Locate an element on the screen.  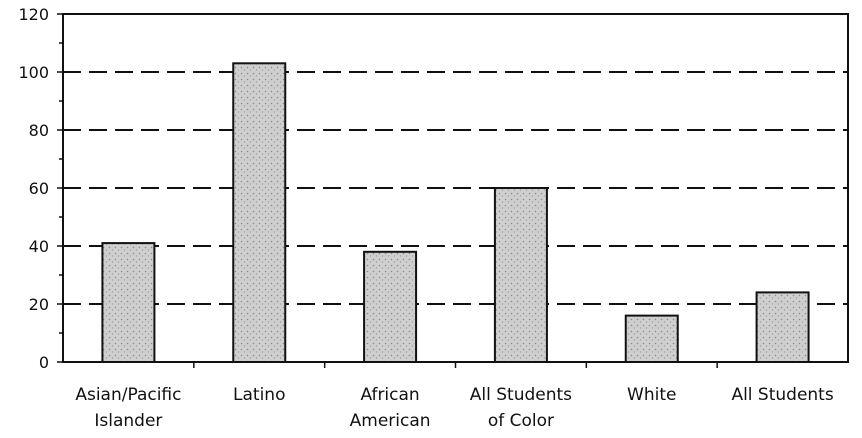
y-tick-labels: 0 20 40 60 80 100 120 is located at coordinates (33, 188).